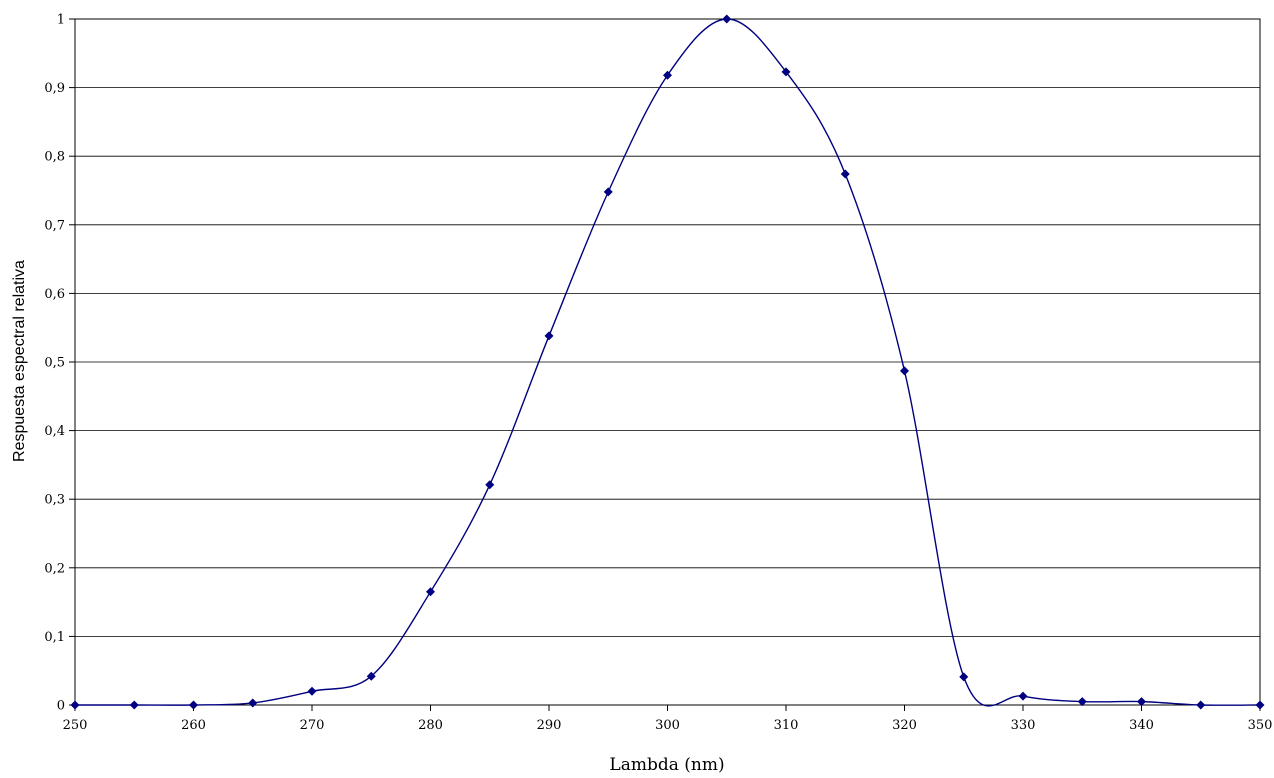 The width and height of the screenshot is (1274, 778). I want to click on y-tick-label: 0,7, so click(54, 225).